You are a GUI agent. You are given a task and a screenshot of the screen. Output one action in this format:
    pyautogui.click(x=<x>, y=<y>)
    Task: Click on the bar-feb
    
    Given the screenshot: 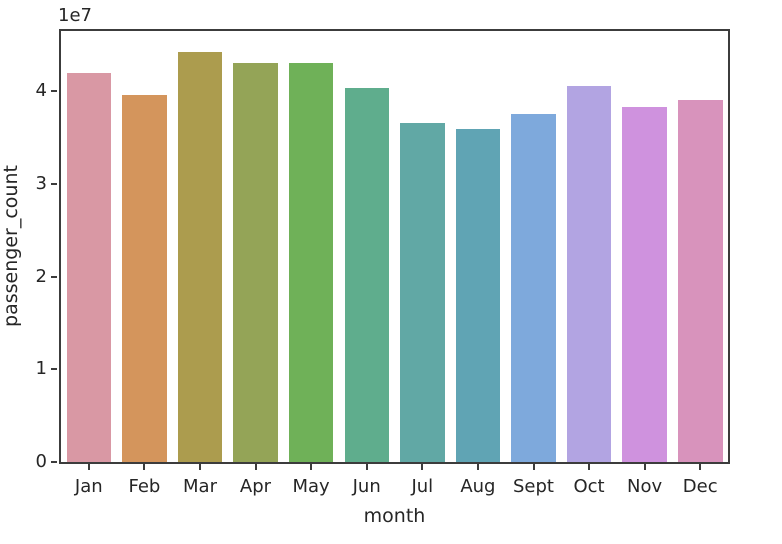 What is the action you would take?
    pyautogui.click(x=144, y=278)
    